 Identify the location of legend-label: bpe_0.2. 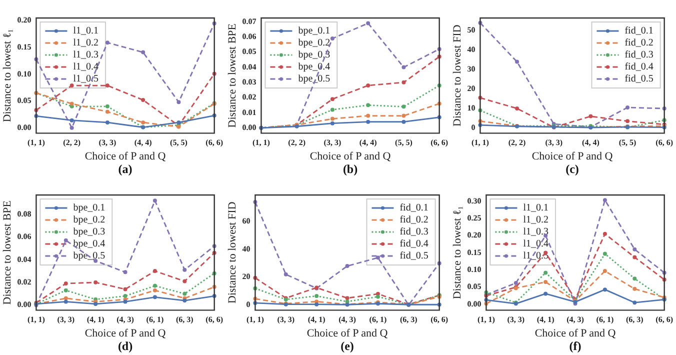
(314, 43).